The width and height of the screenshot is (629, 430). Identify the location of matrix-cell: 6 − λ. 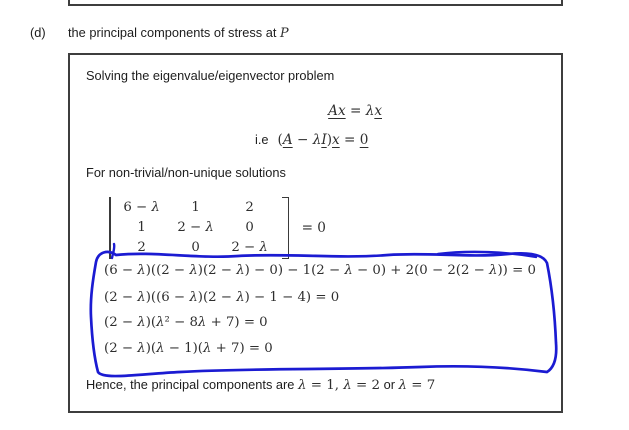
(141, 207).